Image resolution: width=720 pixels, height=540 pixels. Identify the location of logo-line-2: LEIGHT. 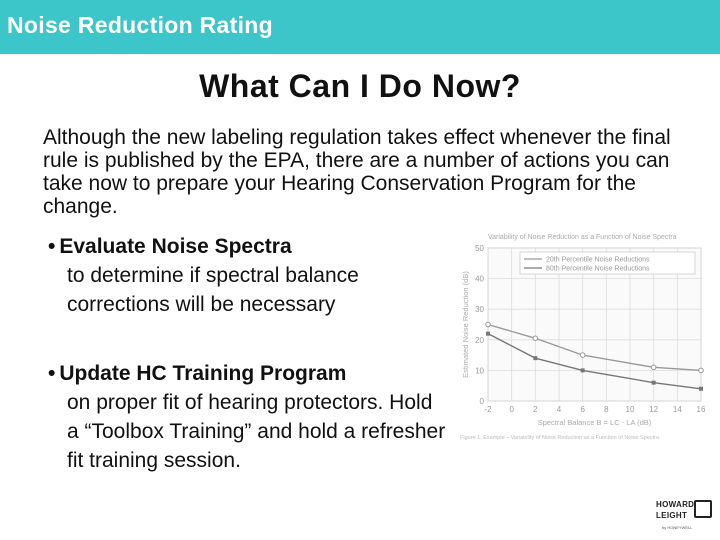
(672, 515).